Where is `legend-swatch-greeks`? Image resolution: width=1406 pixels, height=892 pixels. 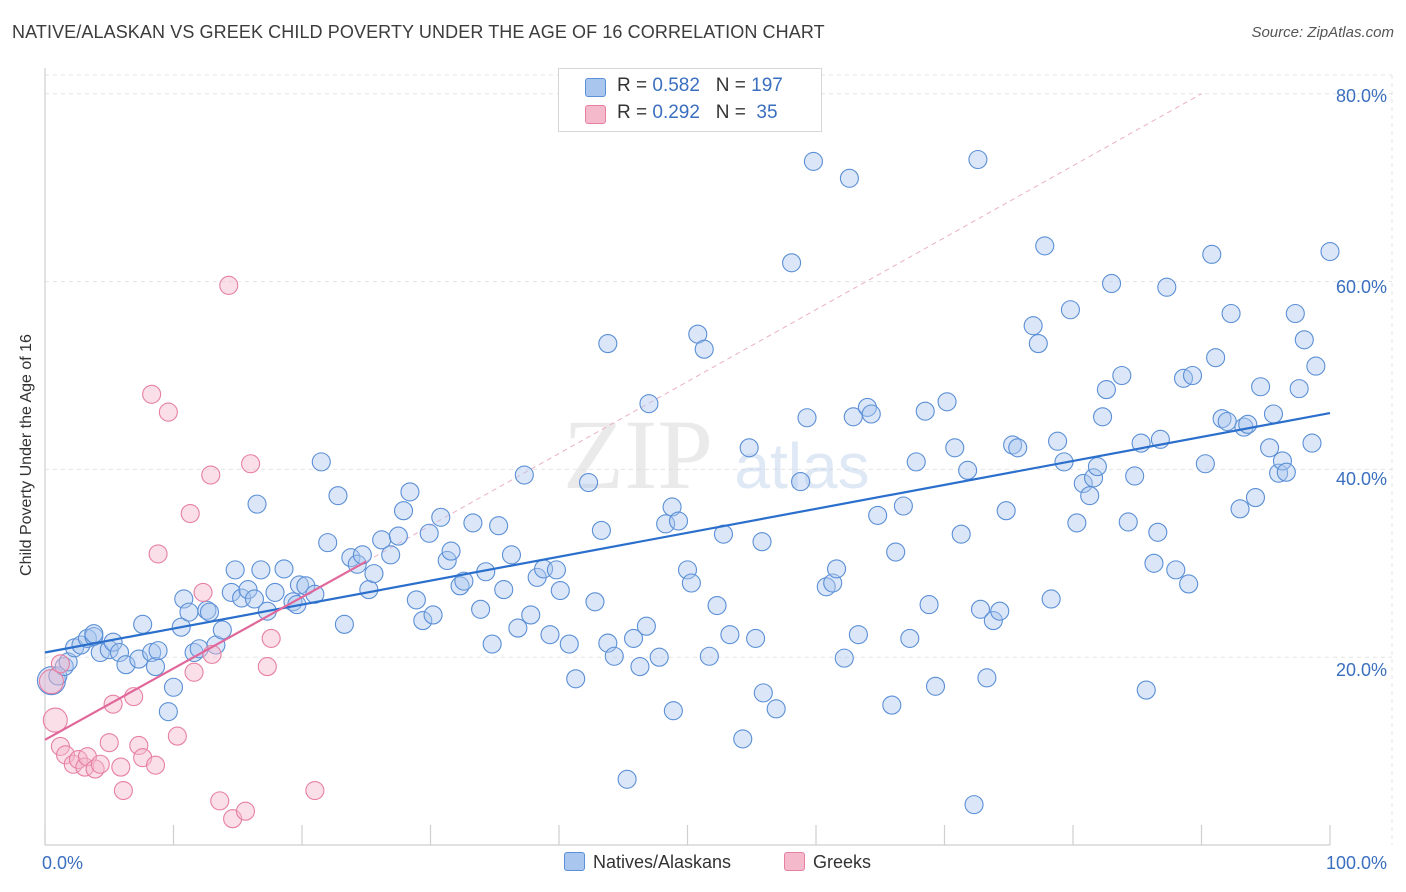
legend-swatch-greeks is located at coordinates (595, 114).